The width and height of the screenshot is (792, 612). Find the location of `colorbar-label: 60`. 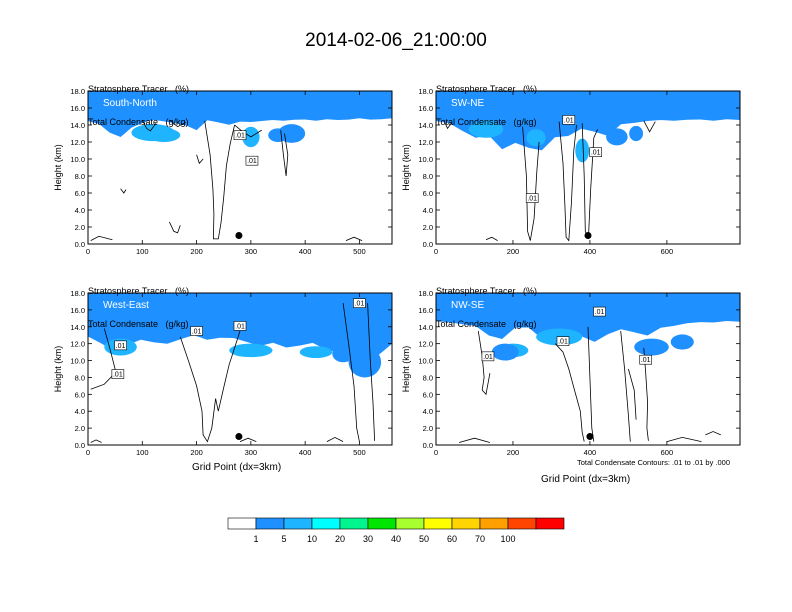

colorbar-label: 60 is located at coordinates (452, 539).